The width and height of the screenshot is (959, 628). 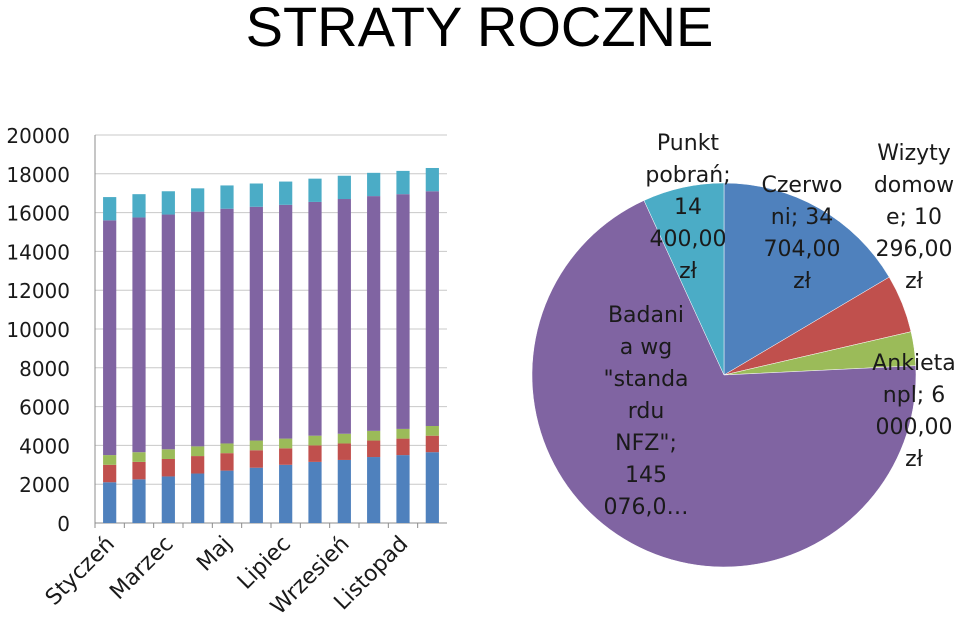 What do you see at coordinates (479, 29) in the screenshot?
I see `chart-title: STRATY ROCZNE` at bounding box center [479, 29].